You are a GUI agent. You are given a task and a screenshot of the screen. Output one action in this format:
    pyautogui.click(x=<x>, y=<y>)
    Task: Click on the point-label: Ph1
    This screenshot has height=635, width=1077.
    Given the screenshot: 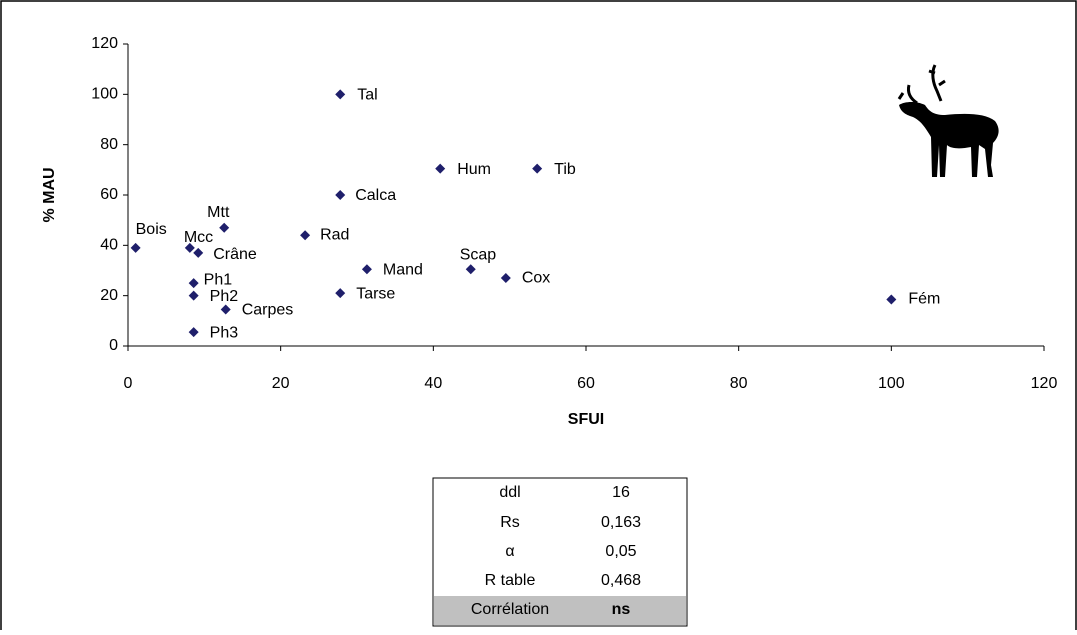 What is the action you would take?
    pyautogui.click(x=218, y=279)
    